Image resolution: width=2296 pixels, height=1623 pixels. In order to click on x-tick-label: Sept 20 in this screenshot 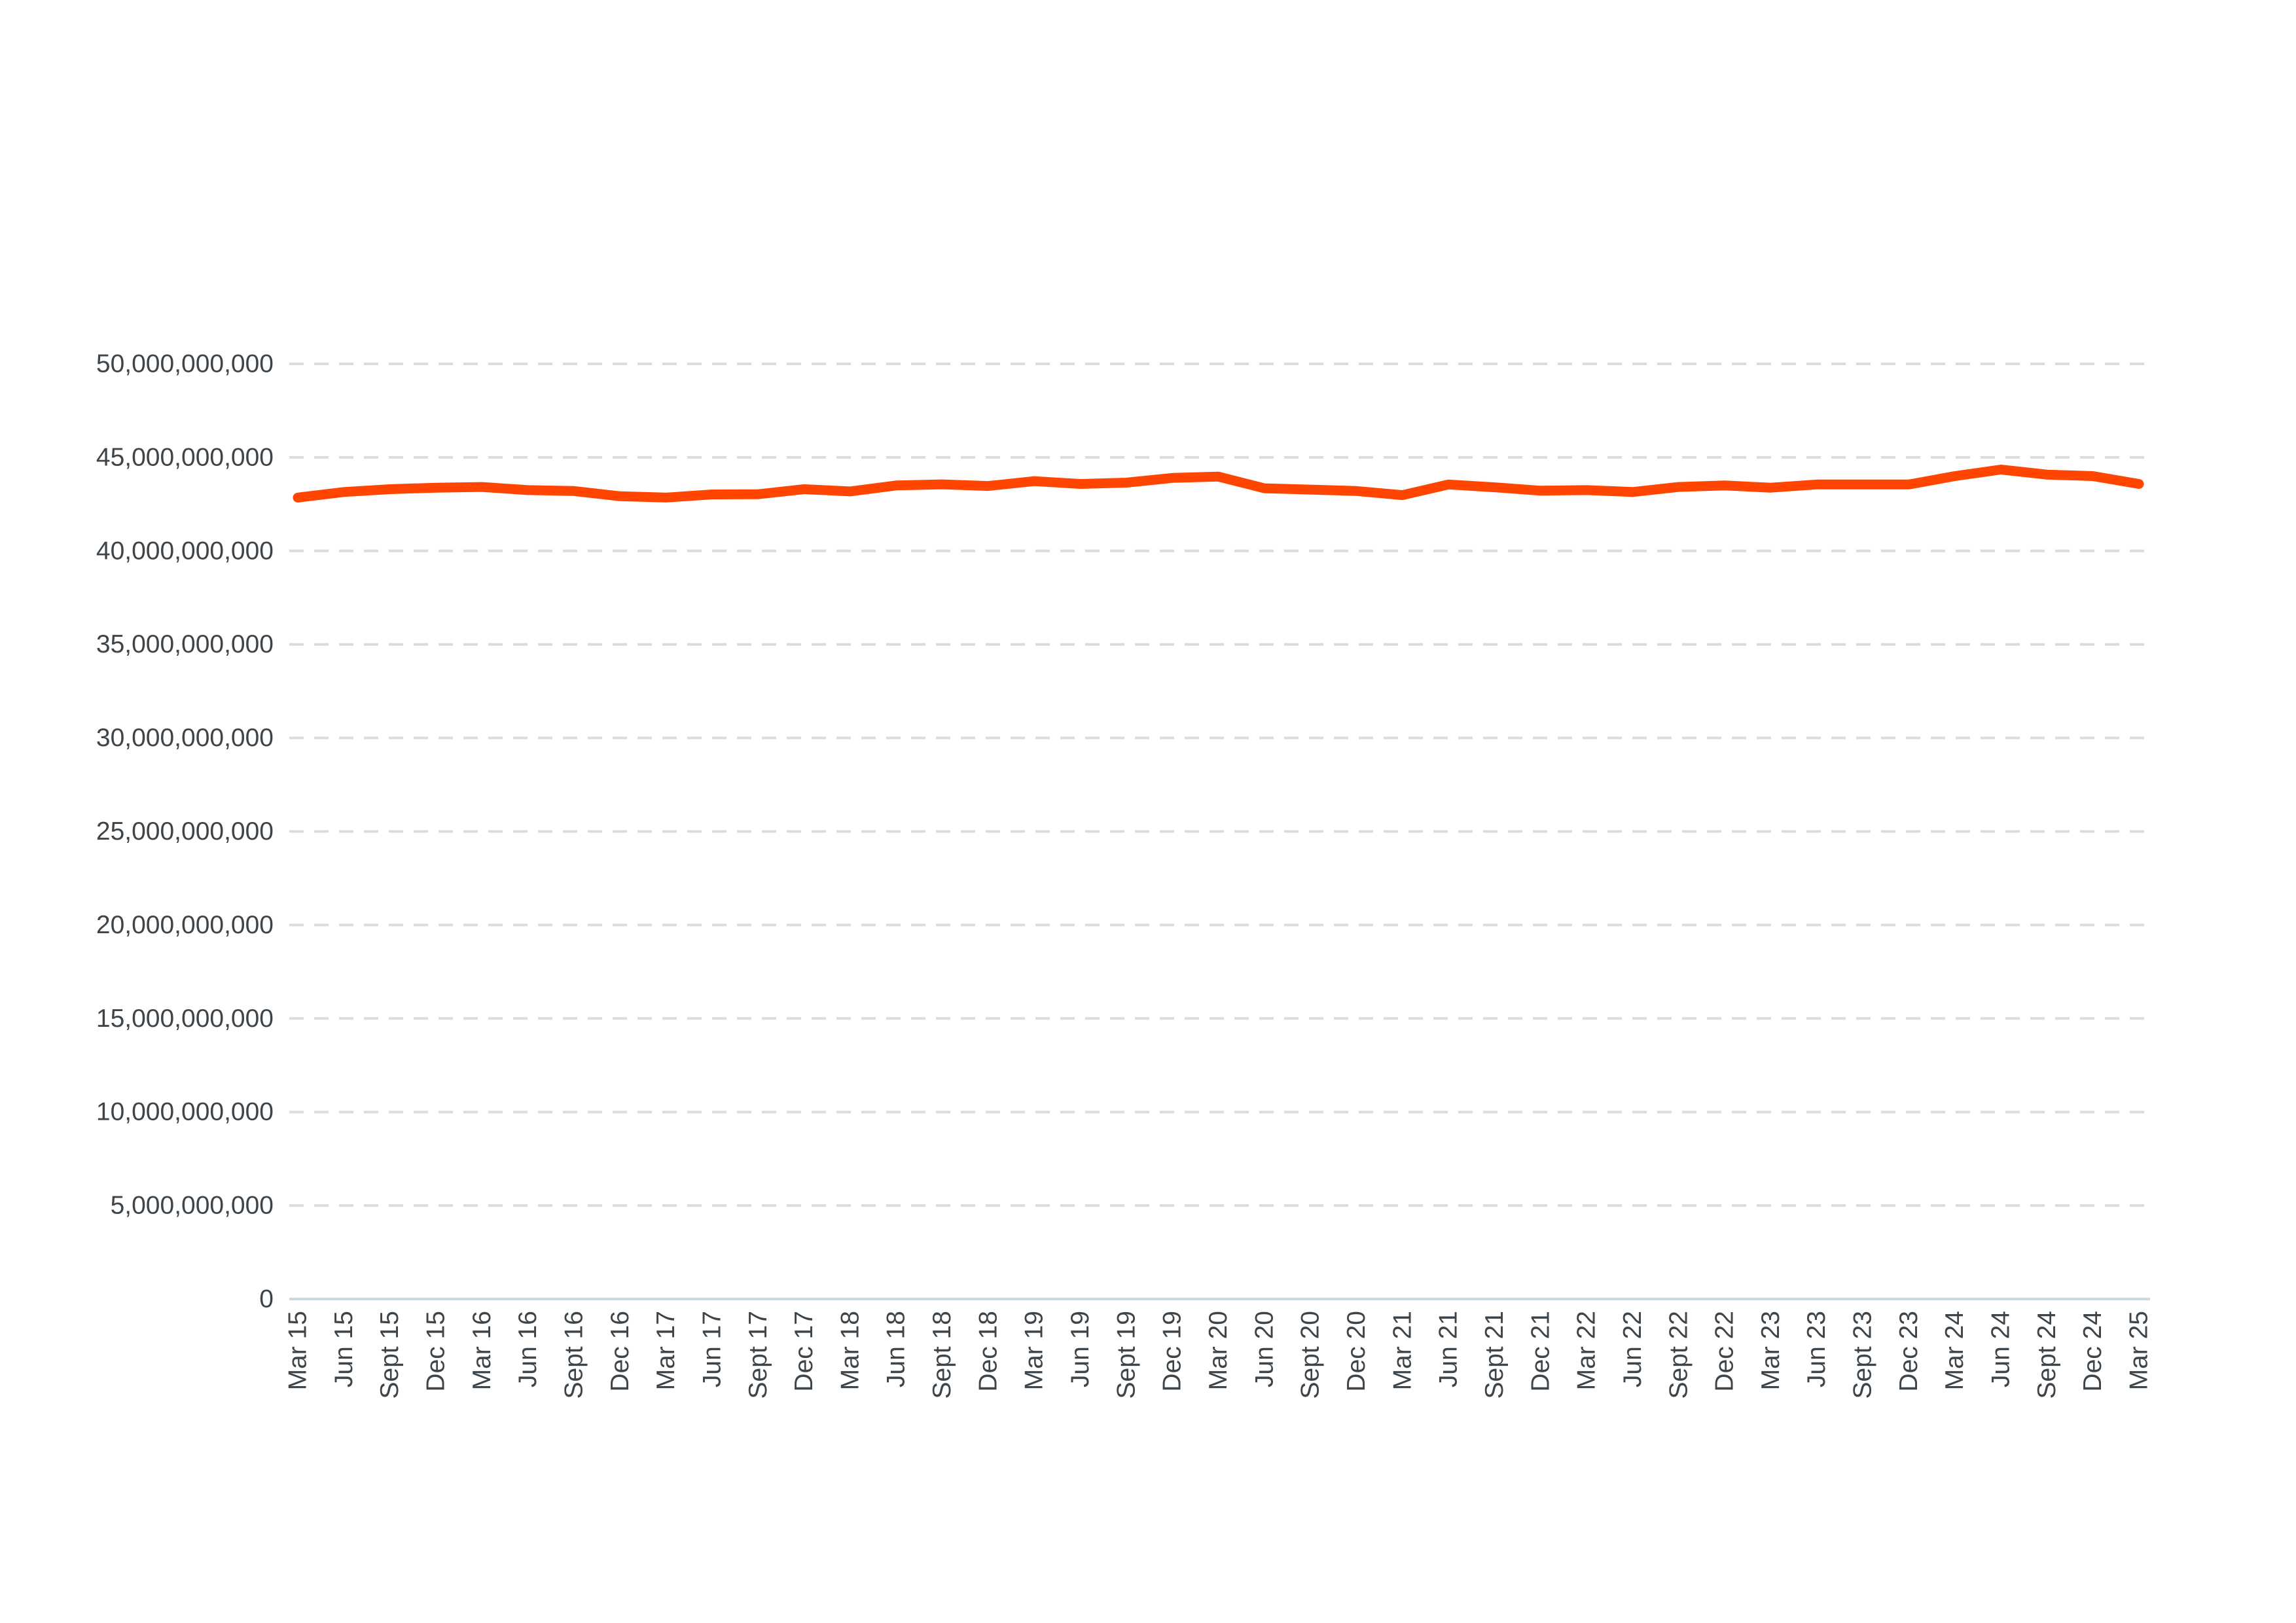, I will do `click(1311, 1355)`.